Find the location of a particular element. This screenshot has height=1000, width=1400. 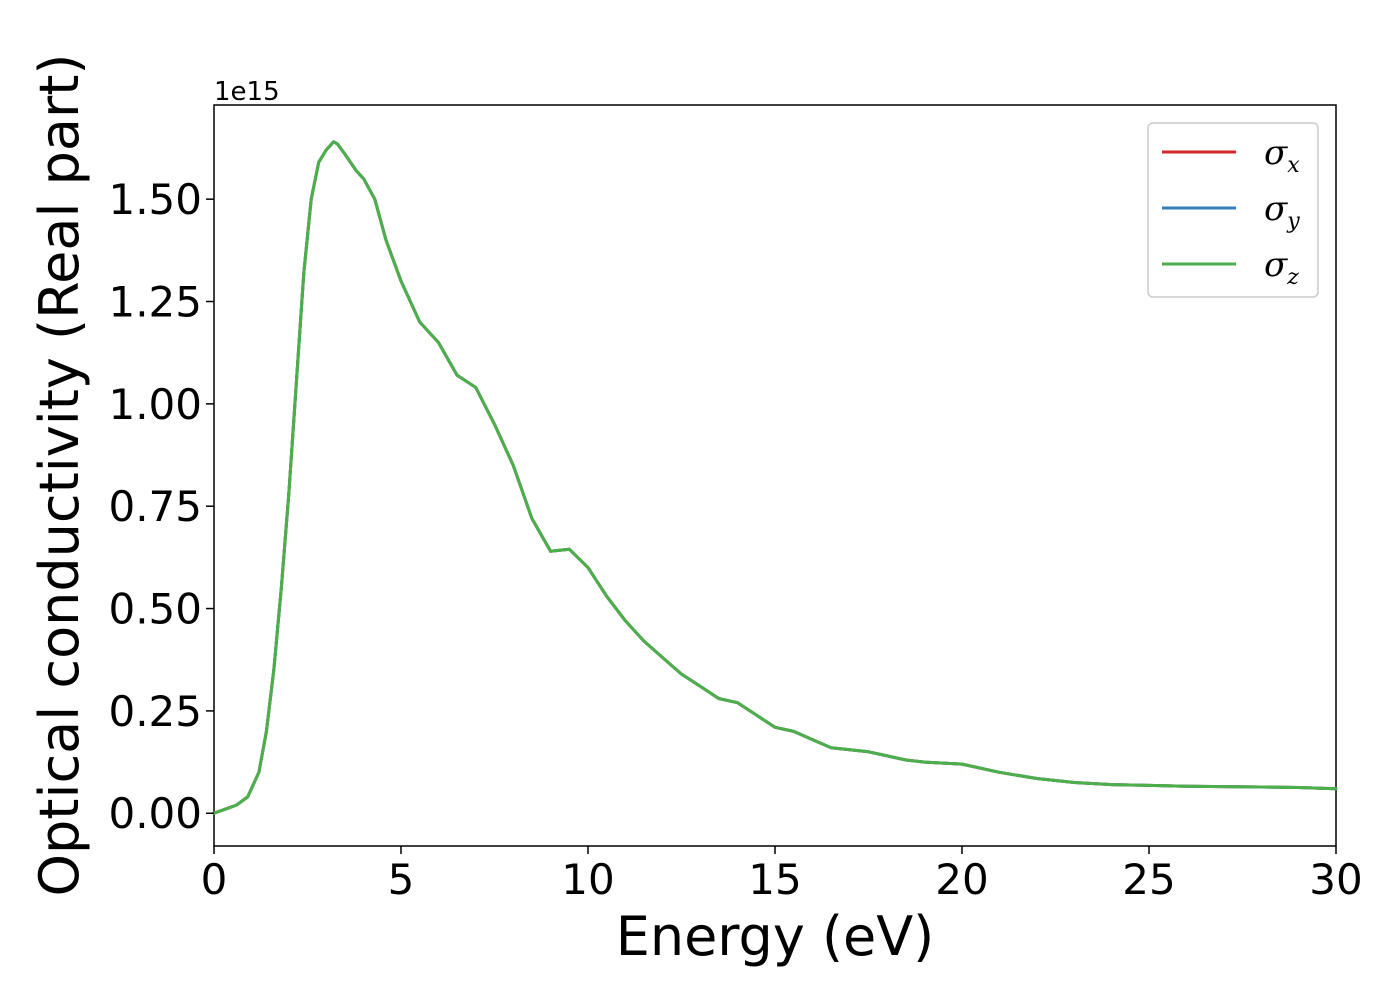

x-tick-label: 15 is located at coordinates (774, 879).